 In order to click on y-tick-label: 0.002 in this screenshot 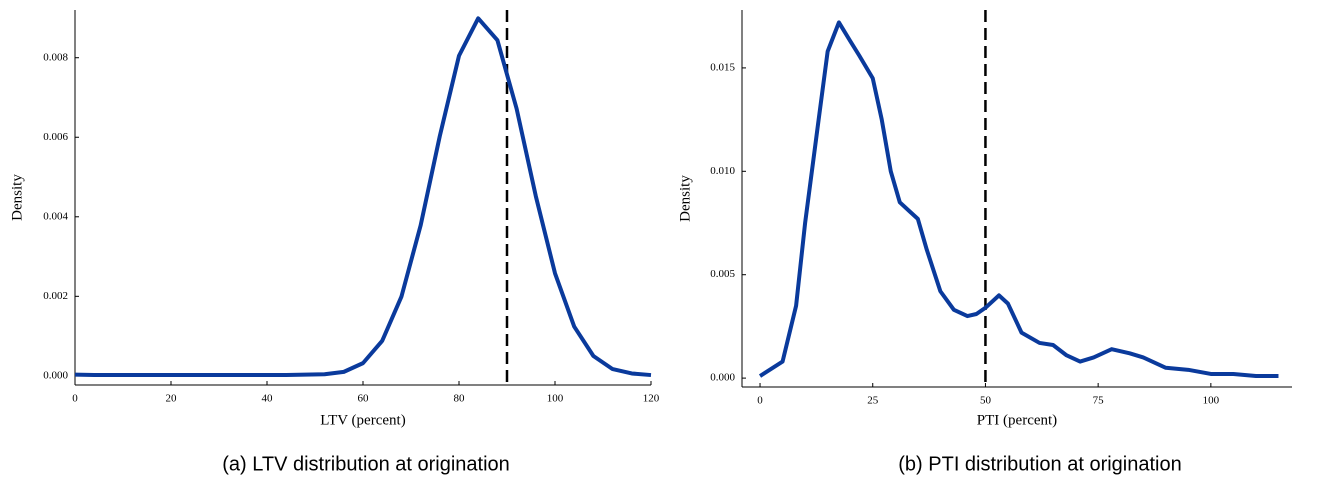, I will do `click(55, 296)`.